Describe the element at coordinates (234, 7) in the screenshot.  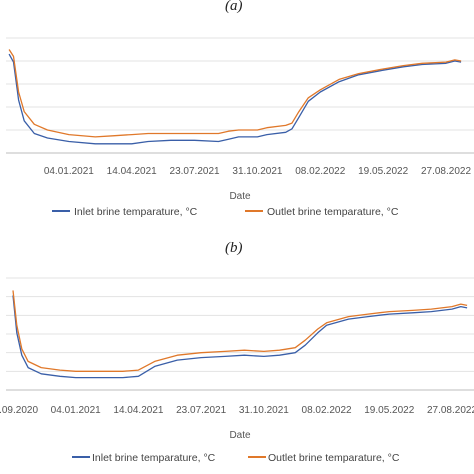
I see `panel-a-label: (a)` at that location.